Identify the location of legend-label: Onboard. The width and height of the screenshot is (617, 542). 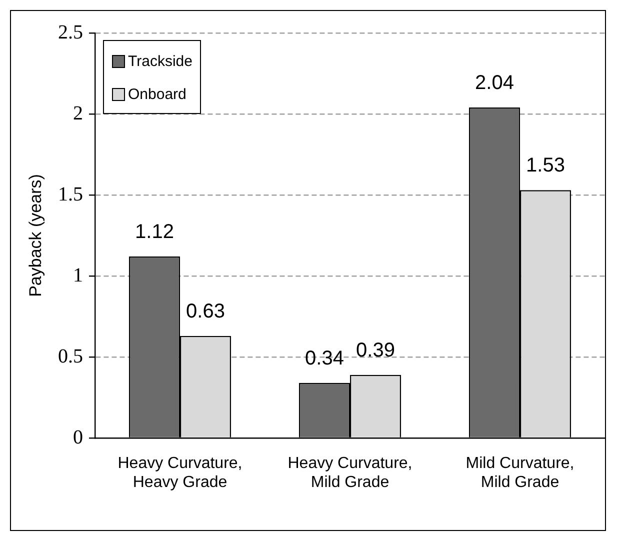
(157, 94).